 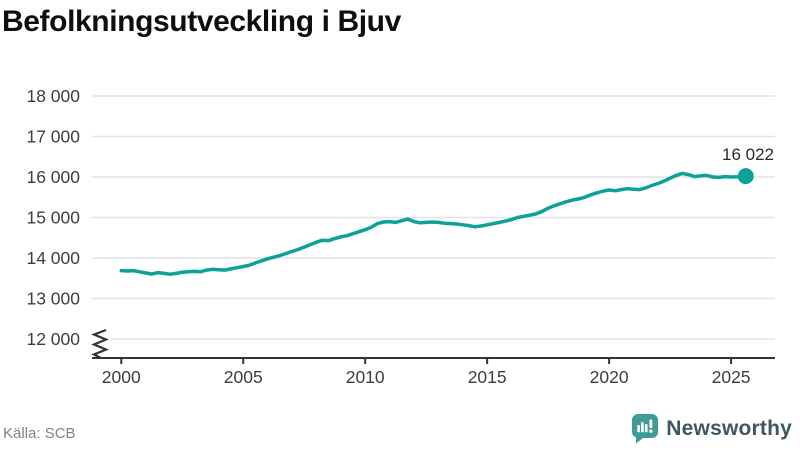 I want to click on x-tick-label: 2015, so click(x=487, y=377).